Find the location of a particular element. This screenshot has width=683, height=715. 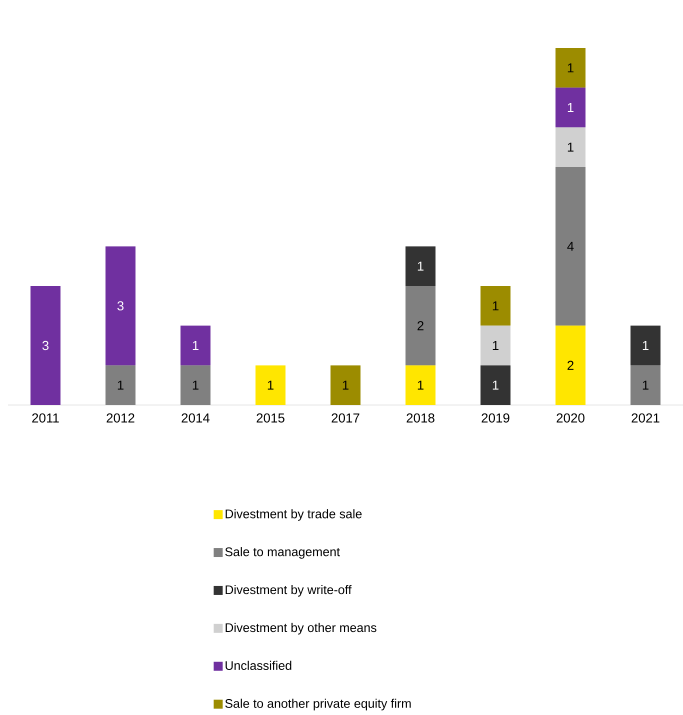

legend-label: Divestment by trade sale is located at coordinates (294, 515).